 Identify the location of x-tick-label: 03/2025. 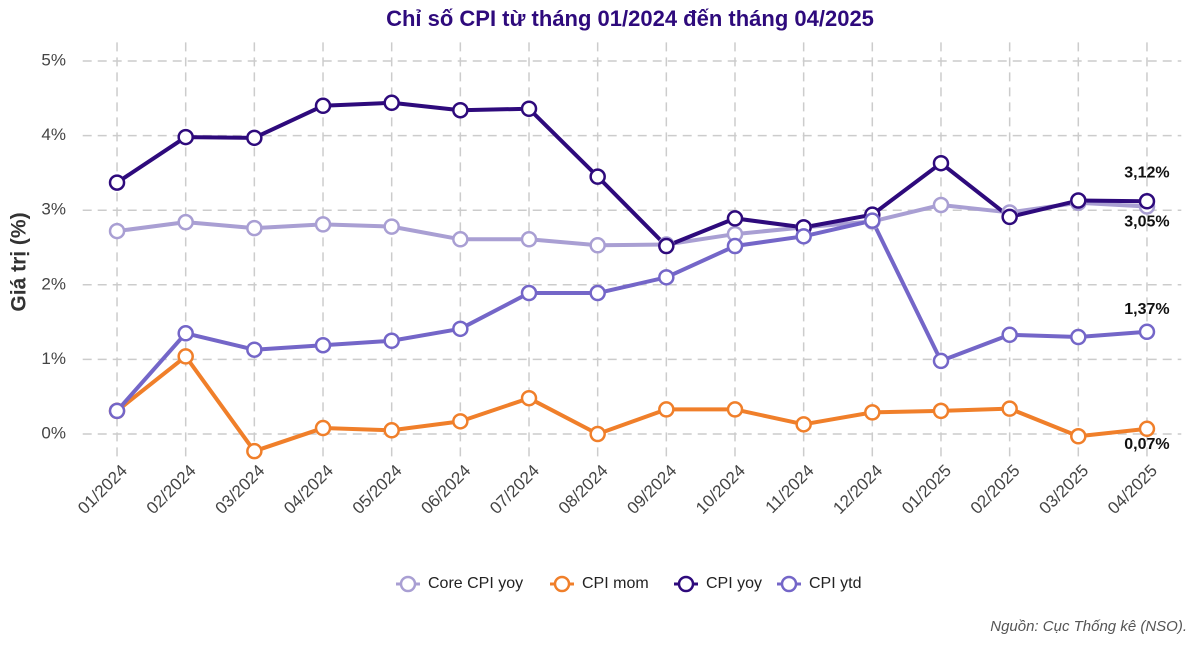
(1063, 489).